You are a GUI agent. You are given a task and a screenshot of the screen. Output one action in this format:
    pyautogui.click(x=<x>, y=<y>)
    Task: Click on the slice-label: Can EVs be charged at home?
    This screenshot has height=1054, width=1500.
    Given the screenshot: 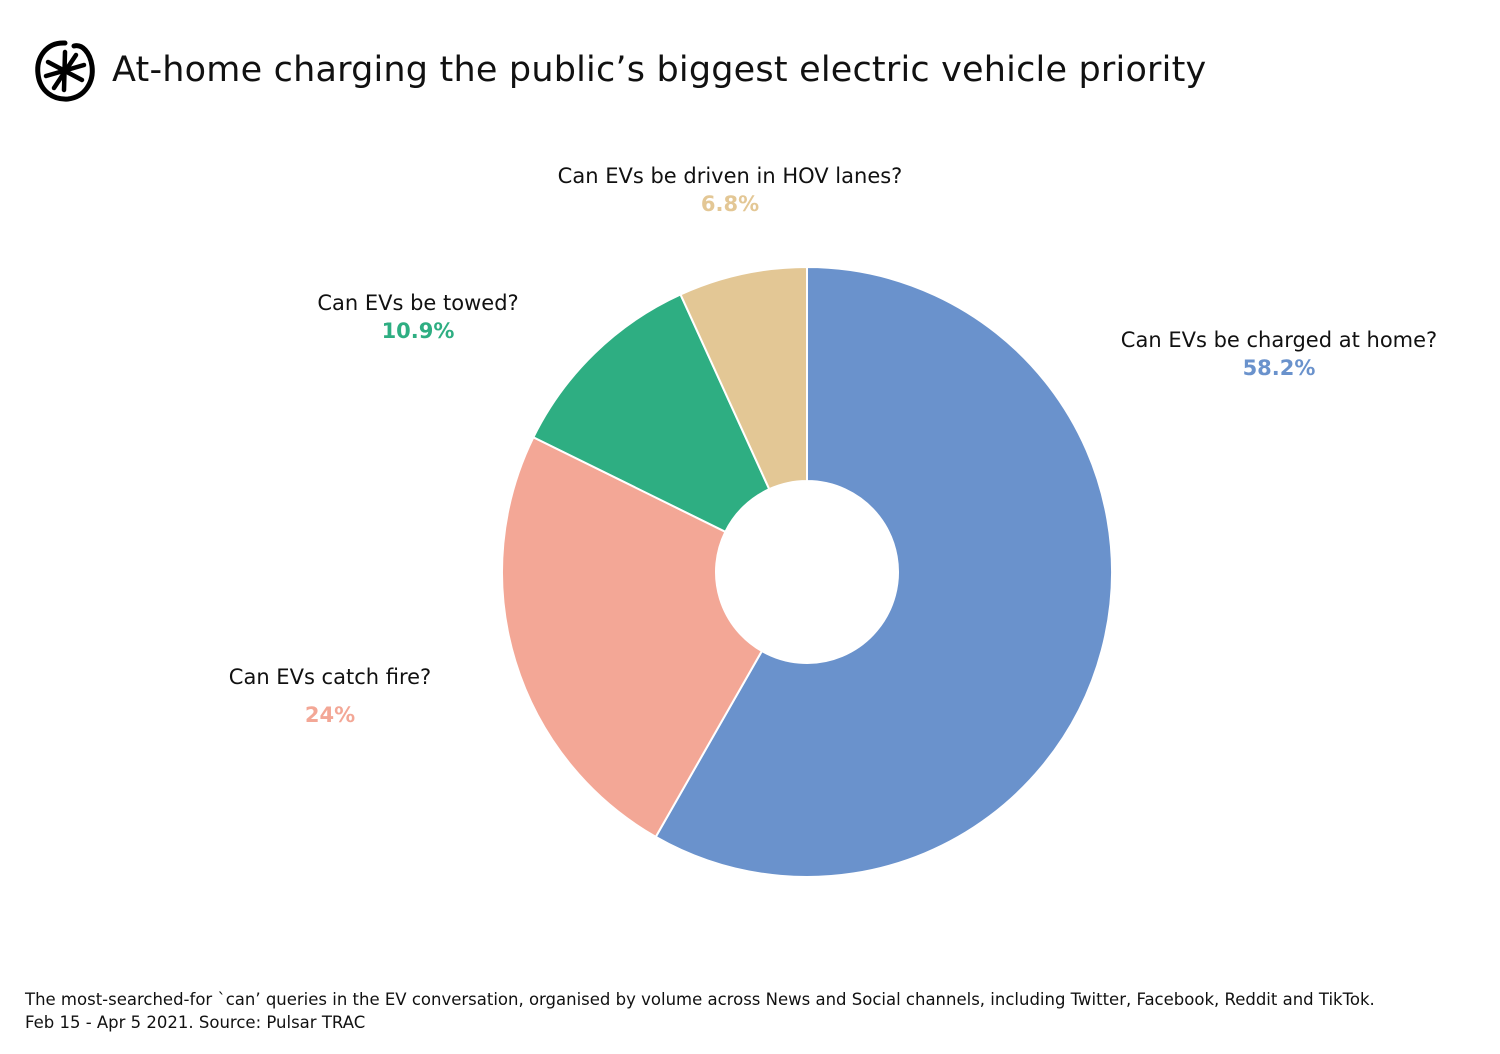 What is the action you would take?
    pyautogui.click(x=1279, y=340)
    